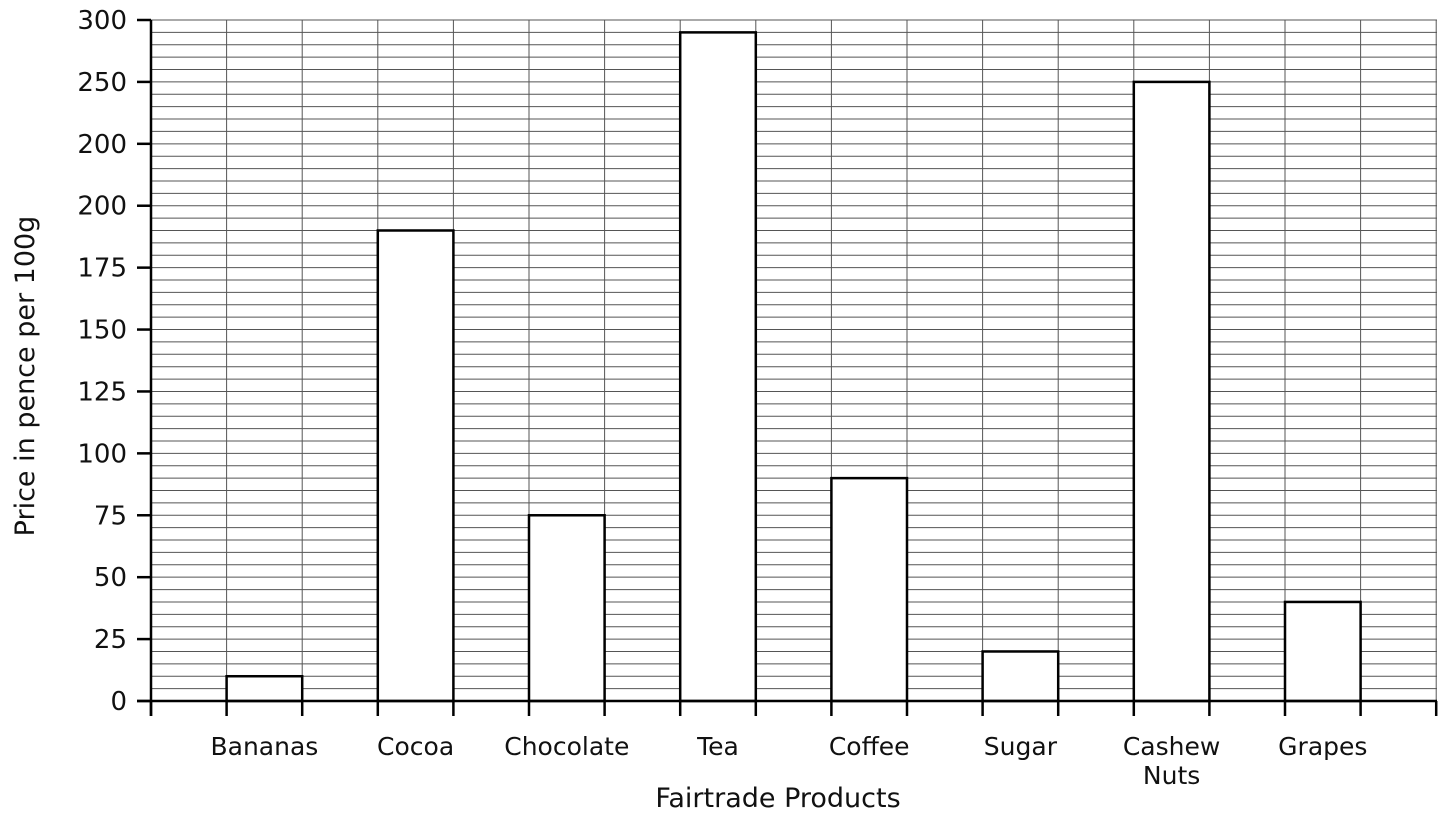 The height and width of the screenshot is (814, 1448). I want to click on bar-cocoa, so click(415, 466).